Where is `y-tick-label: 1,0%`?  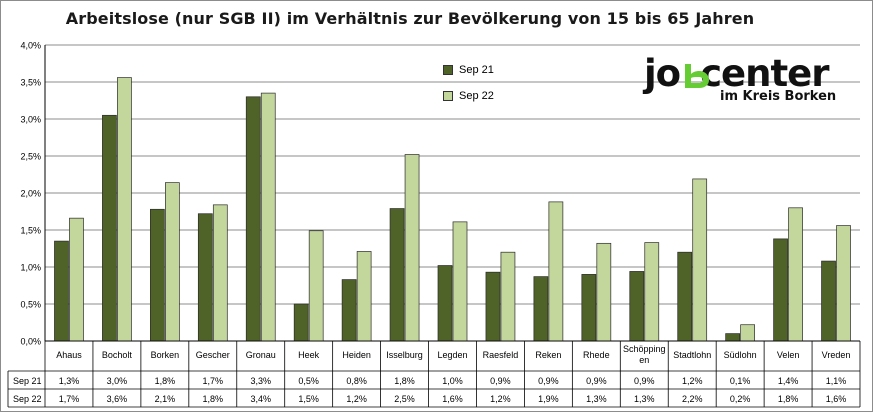
y-tick-label: 1,0% is located at coordinates (30, 268).